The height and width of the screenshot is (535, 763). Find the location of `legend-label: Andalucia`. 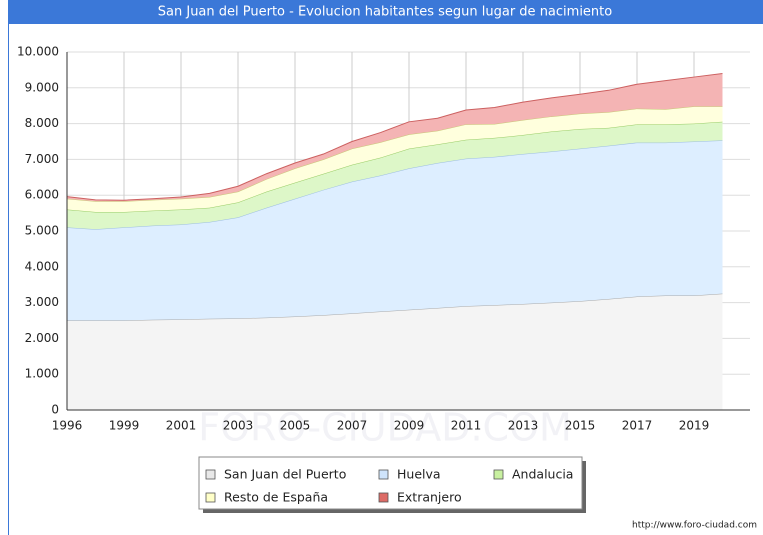

legend-label: Andalucia is located at coordinates (542, 474).